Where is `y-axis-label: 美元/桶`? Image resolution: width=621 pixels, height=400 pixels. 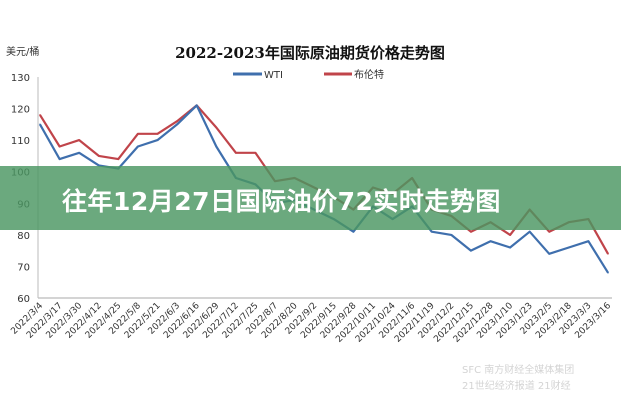 y-axis-label: 美元/桶 is located at coordinates (22, 51).